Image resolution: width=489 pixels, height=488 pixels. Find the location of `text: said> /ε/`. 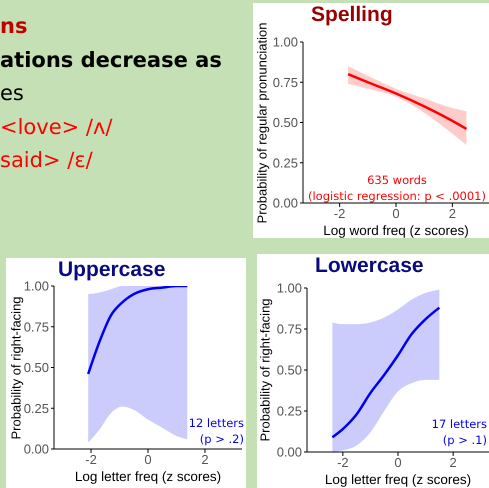

text: said> /ε/ is located at coordinates (46, 160).